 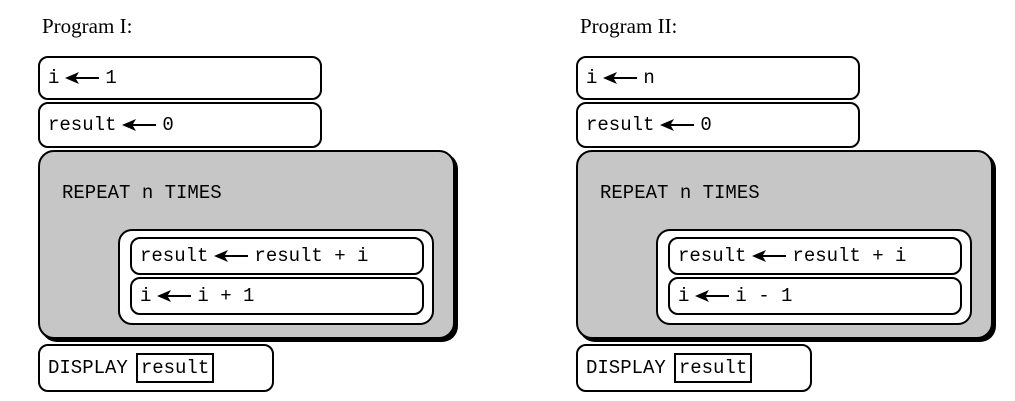 I want to click on assign-i-block: i n, so click(x=718, y=78).